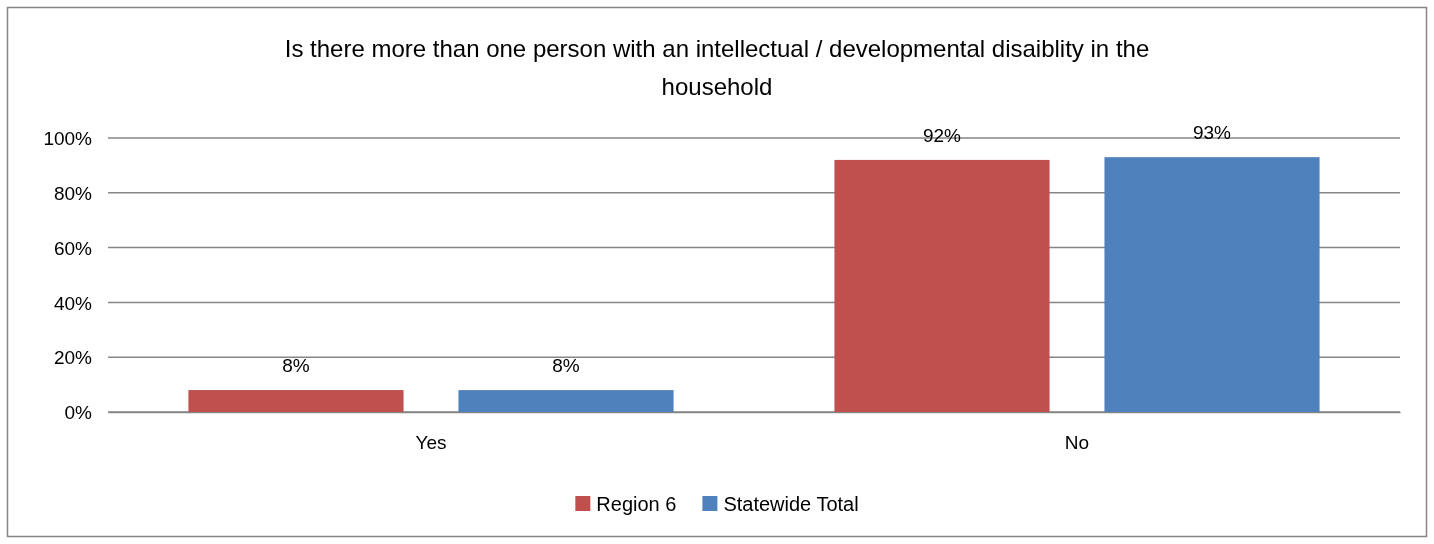  What do you see at coordinates (78, 413) in the screenshot?
I see `y-tick-label: 0%` at bounding box center [78, 413].